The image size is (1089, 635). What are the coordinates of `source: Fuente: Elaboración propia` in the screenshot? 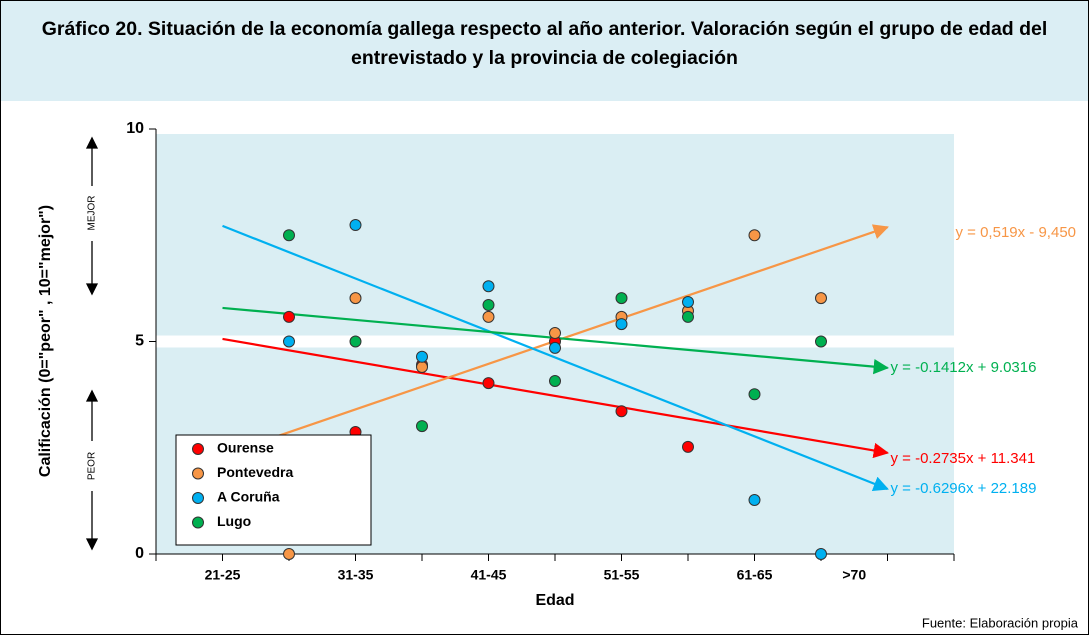 It's located at (1000, 622).